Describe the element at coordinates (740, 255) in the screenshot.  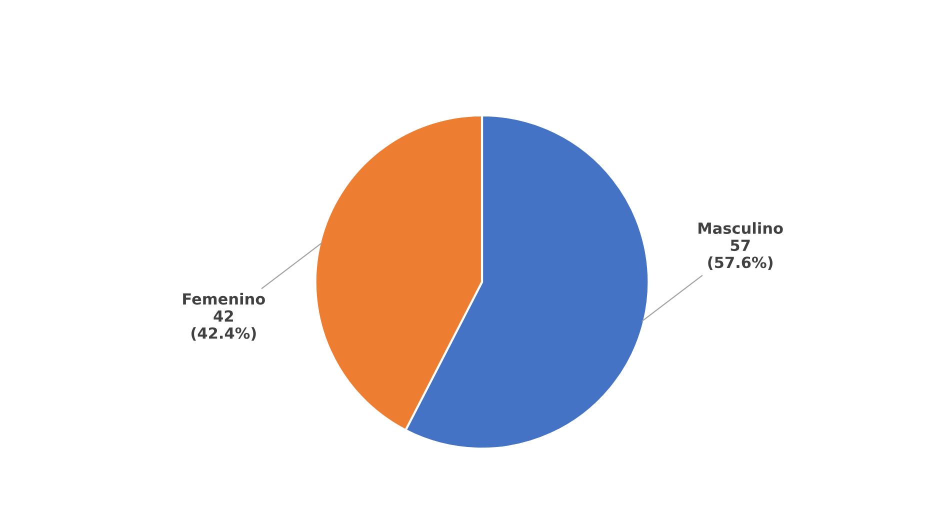
I see `data-label: 57 (57.6%)` at that location.